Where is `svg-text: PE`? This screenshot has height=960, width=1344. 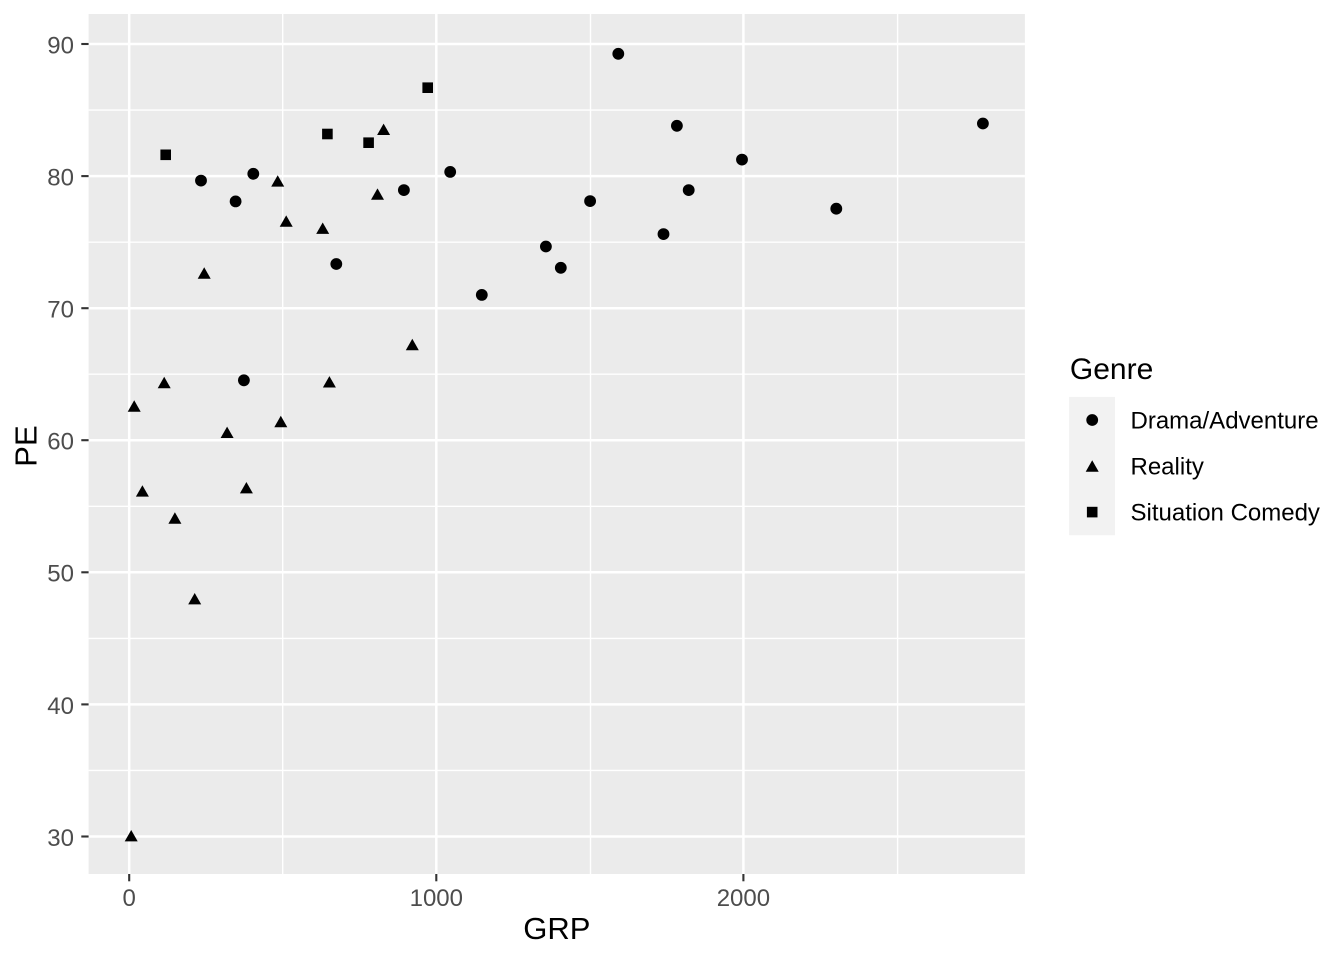
svg-text: PE is located at coordinates (26, 445).